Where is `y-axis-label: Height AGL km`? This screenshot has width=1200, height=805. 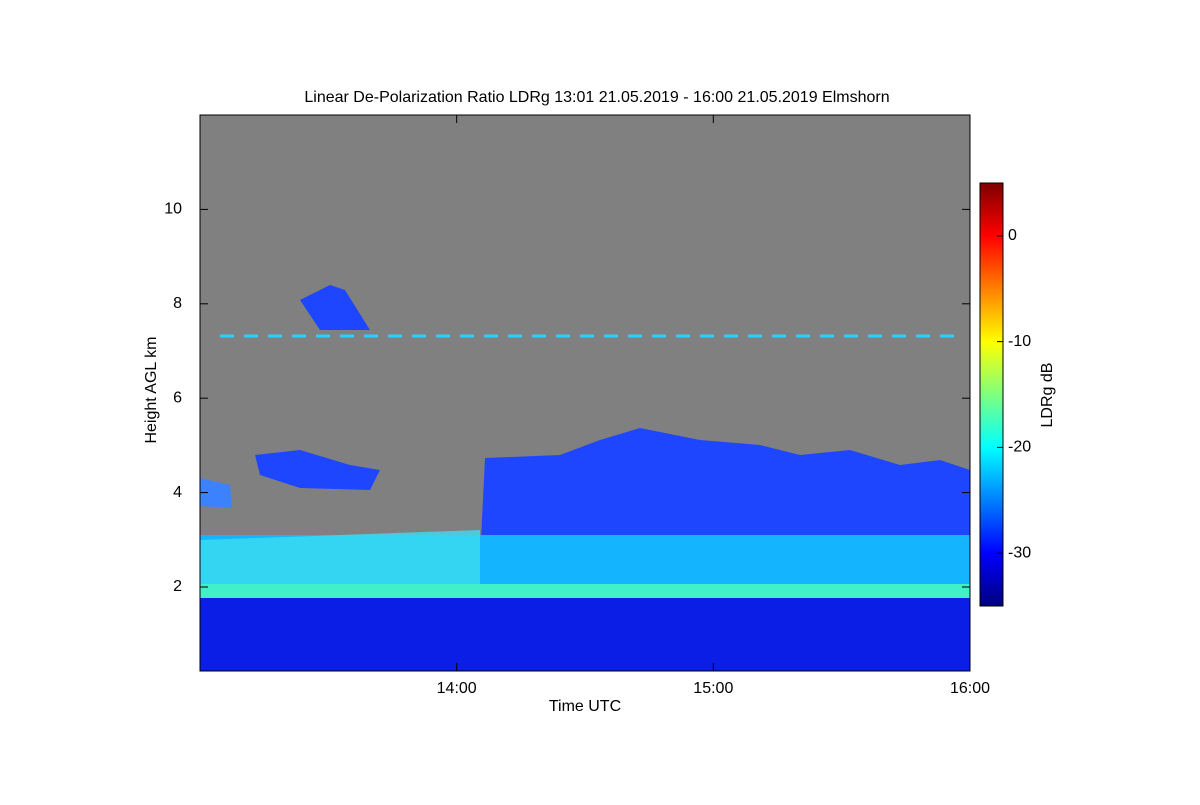
y-axis-label: Height AGL km is located at coordinates (151, 389).